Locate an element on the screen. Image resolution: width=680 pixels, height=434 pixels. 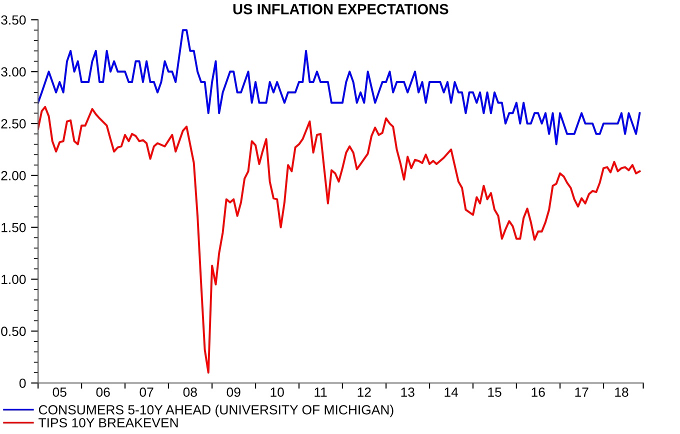
x-tick-label: 16 is located at coordinates (538, 392).